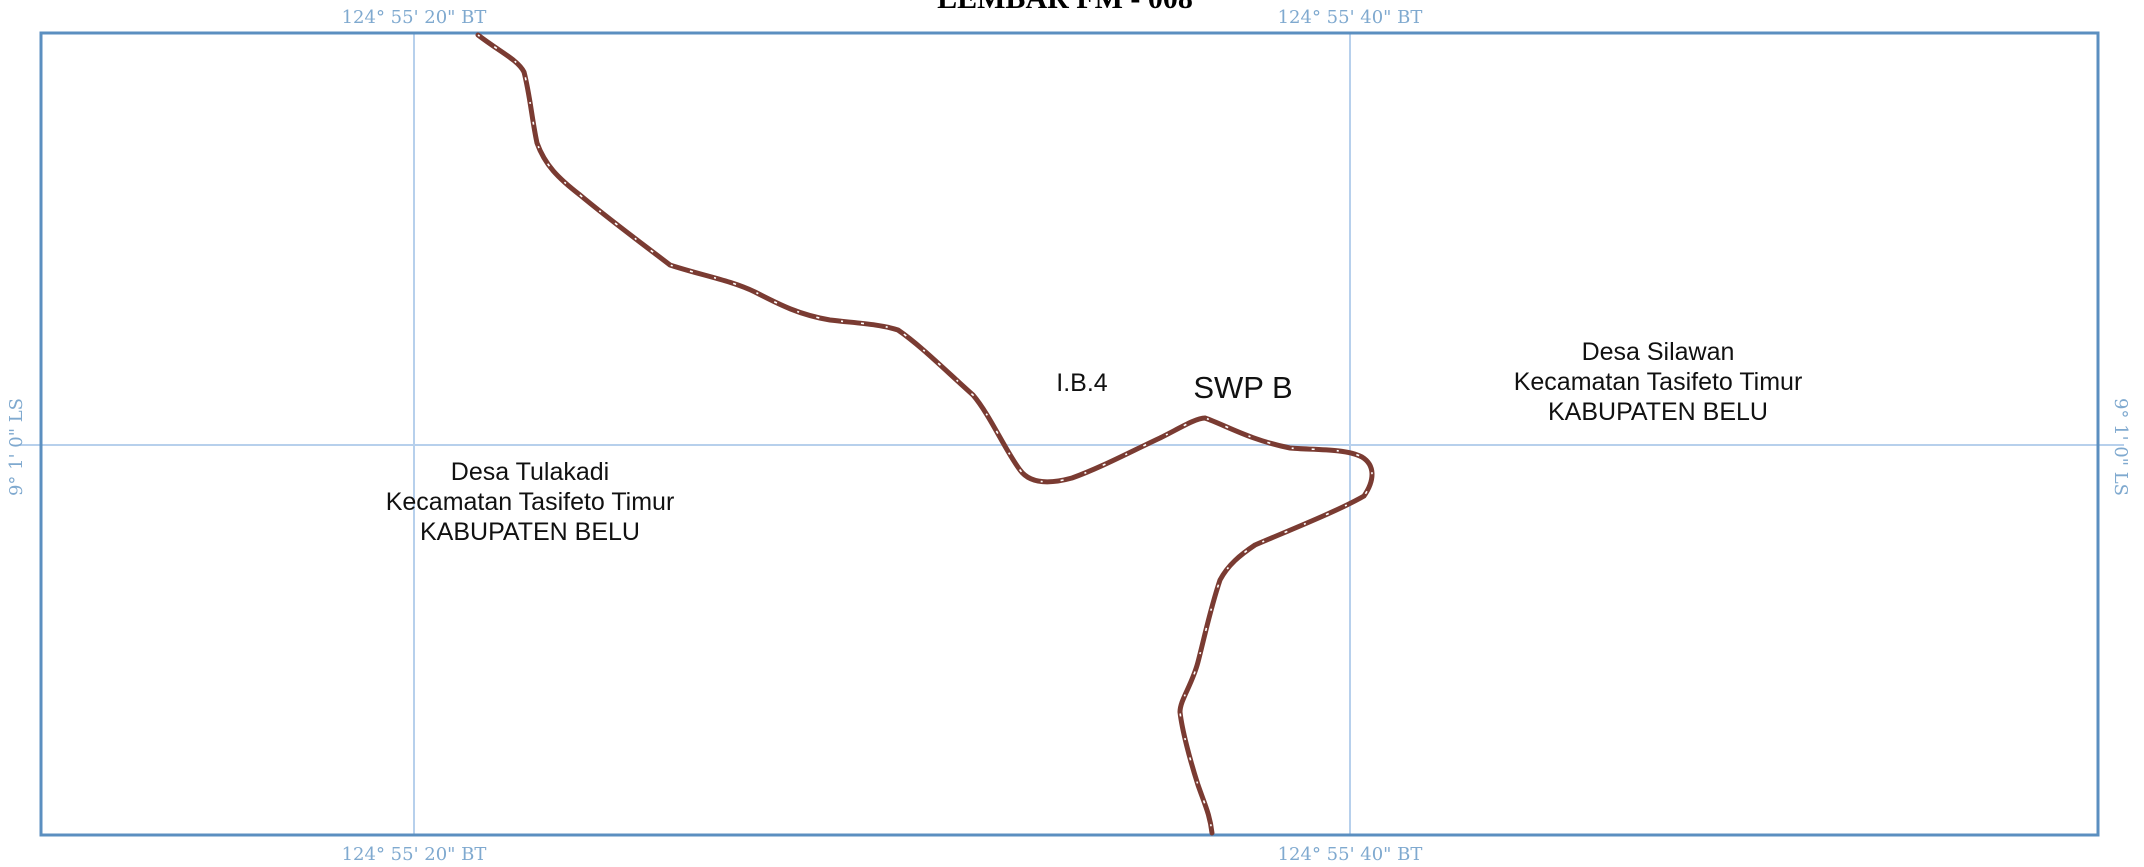  Describe the element at coordinates (414, 17) in the screenshot. I see `grid-label-top-left: 124° 55' 20" BT` at that location.